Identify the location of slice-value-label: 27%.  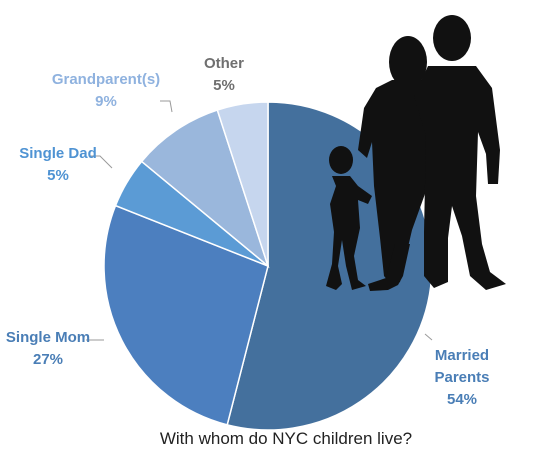
(48, 359).